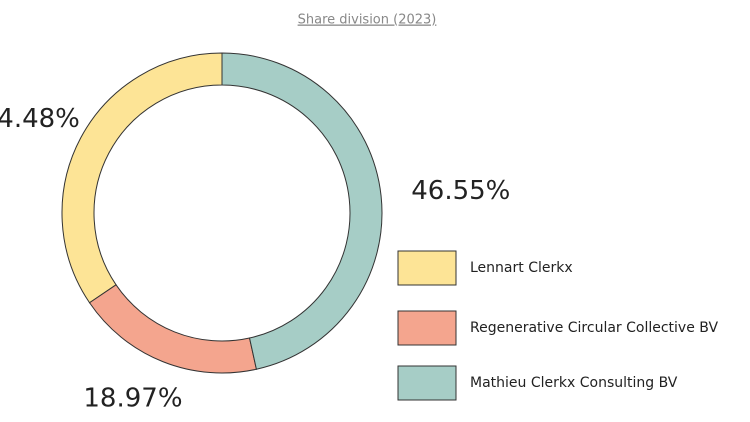 The width and height of the screenshot is (750, 422). I want to click on chart-title: Share division (2023), so click(367, 20).